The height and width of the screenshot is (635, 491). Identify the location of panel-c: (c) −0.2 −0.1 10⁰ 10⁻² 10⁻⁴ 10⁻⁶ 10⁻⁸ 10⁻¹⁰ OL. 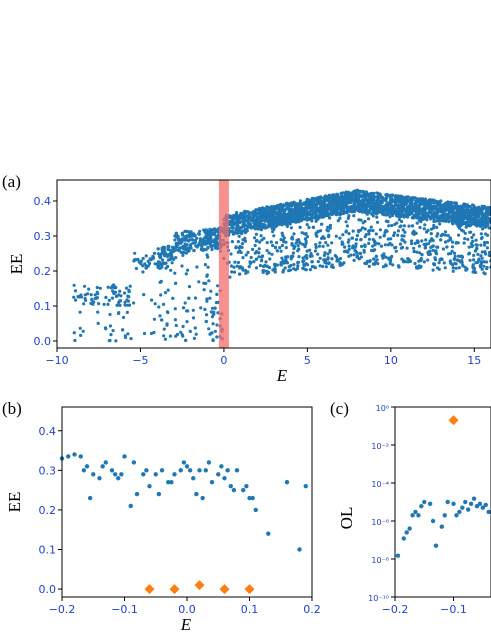
(410, 507).